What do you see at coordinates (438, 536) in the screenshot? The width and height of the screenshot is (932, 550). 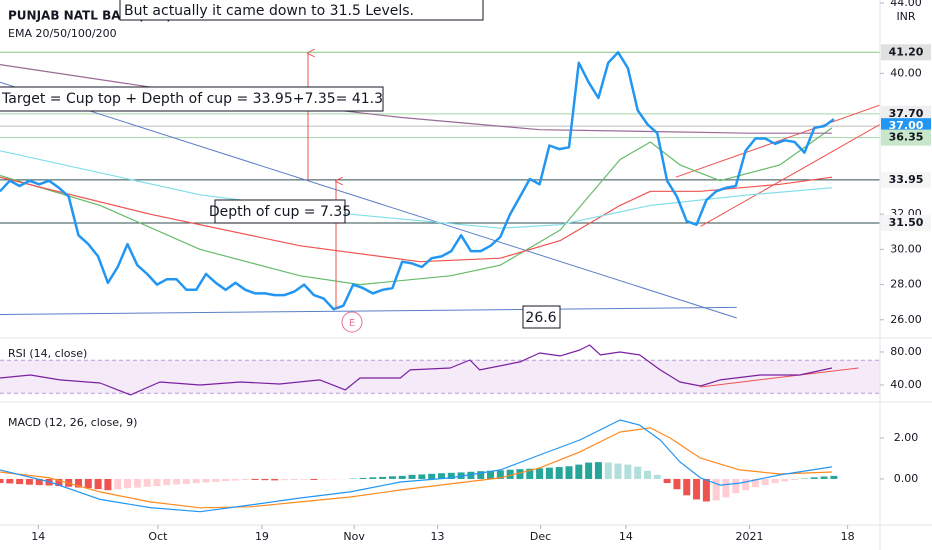 I see `x-tick-label: 13` at bounding box center [438, 536].